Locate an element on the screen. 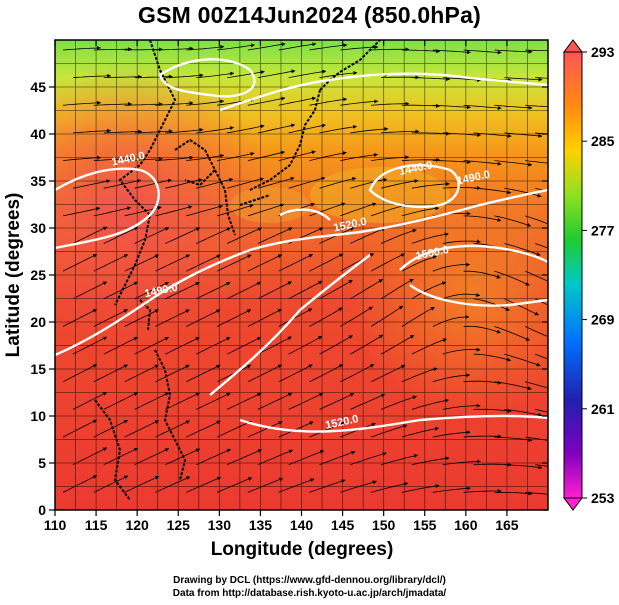 This screenshot has width=619, height=605. colorbar-scale is located at coordinates (573, 275).